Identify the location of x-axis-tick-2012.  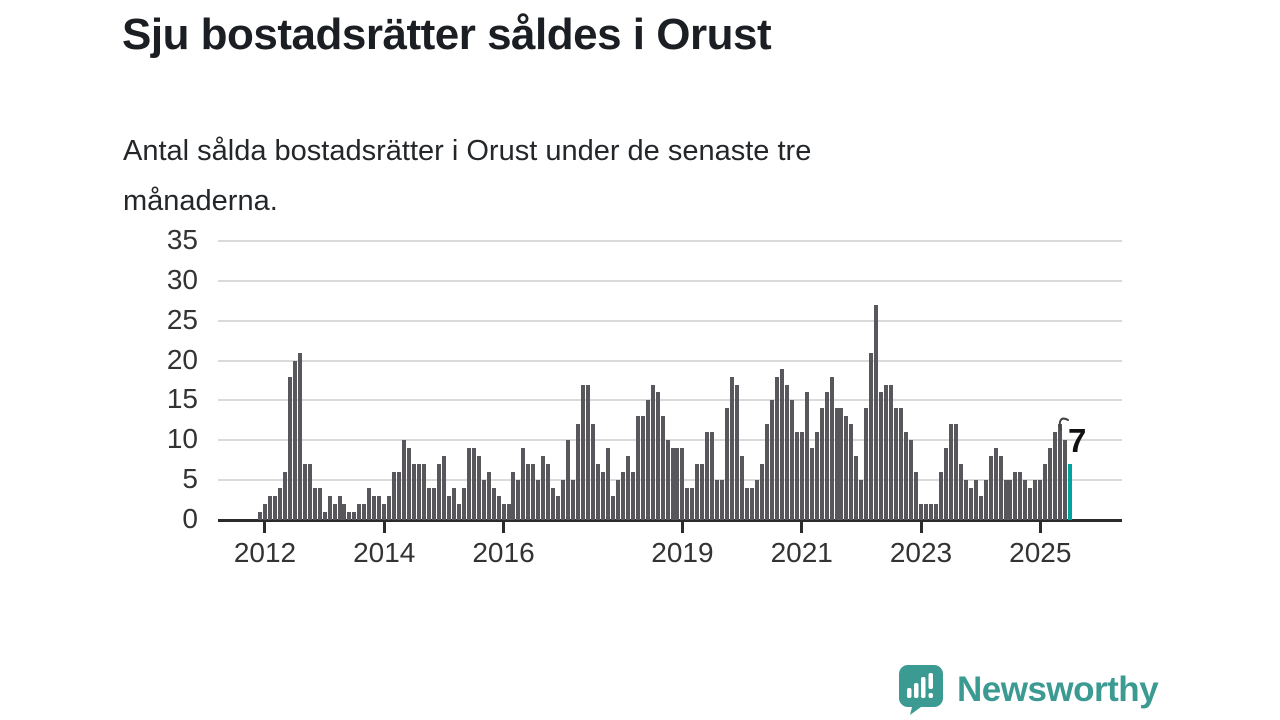
(265, 526).